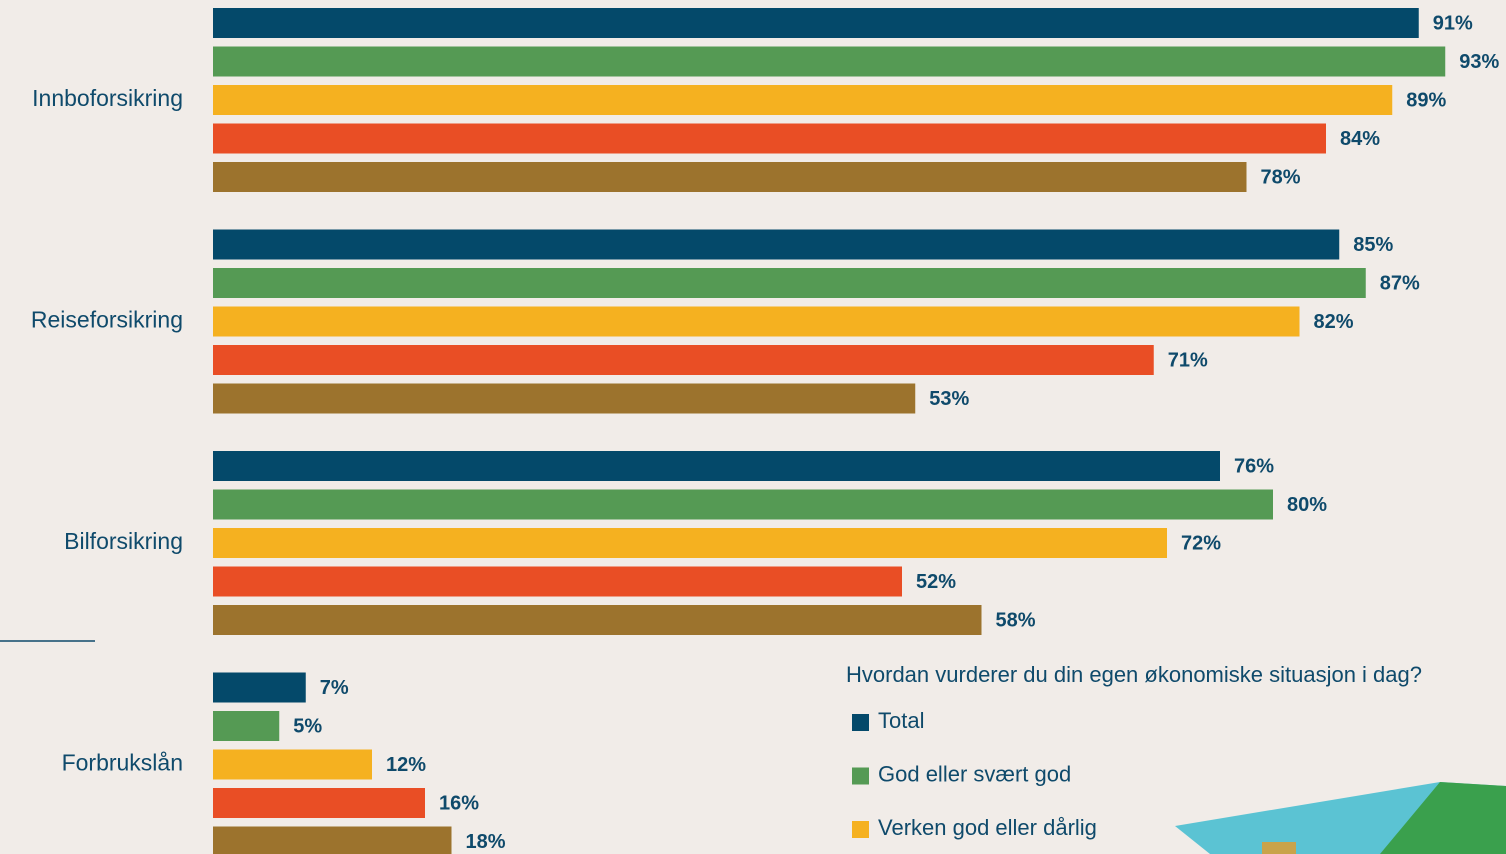 The width and height of the screenshot is (1506, 854). Describe the element at coordinates (1254, 466) in the screenshot. I see `value-label: 76%` at that location.